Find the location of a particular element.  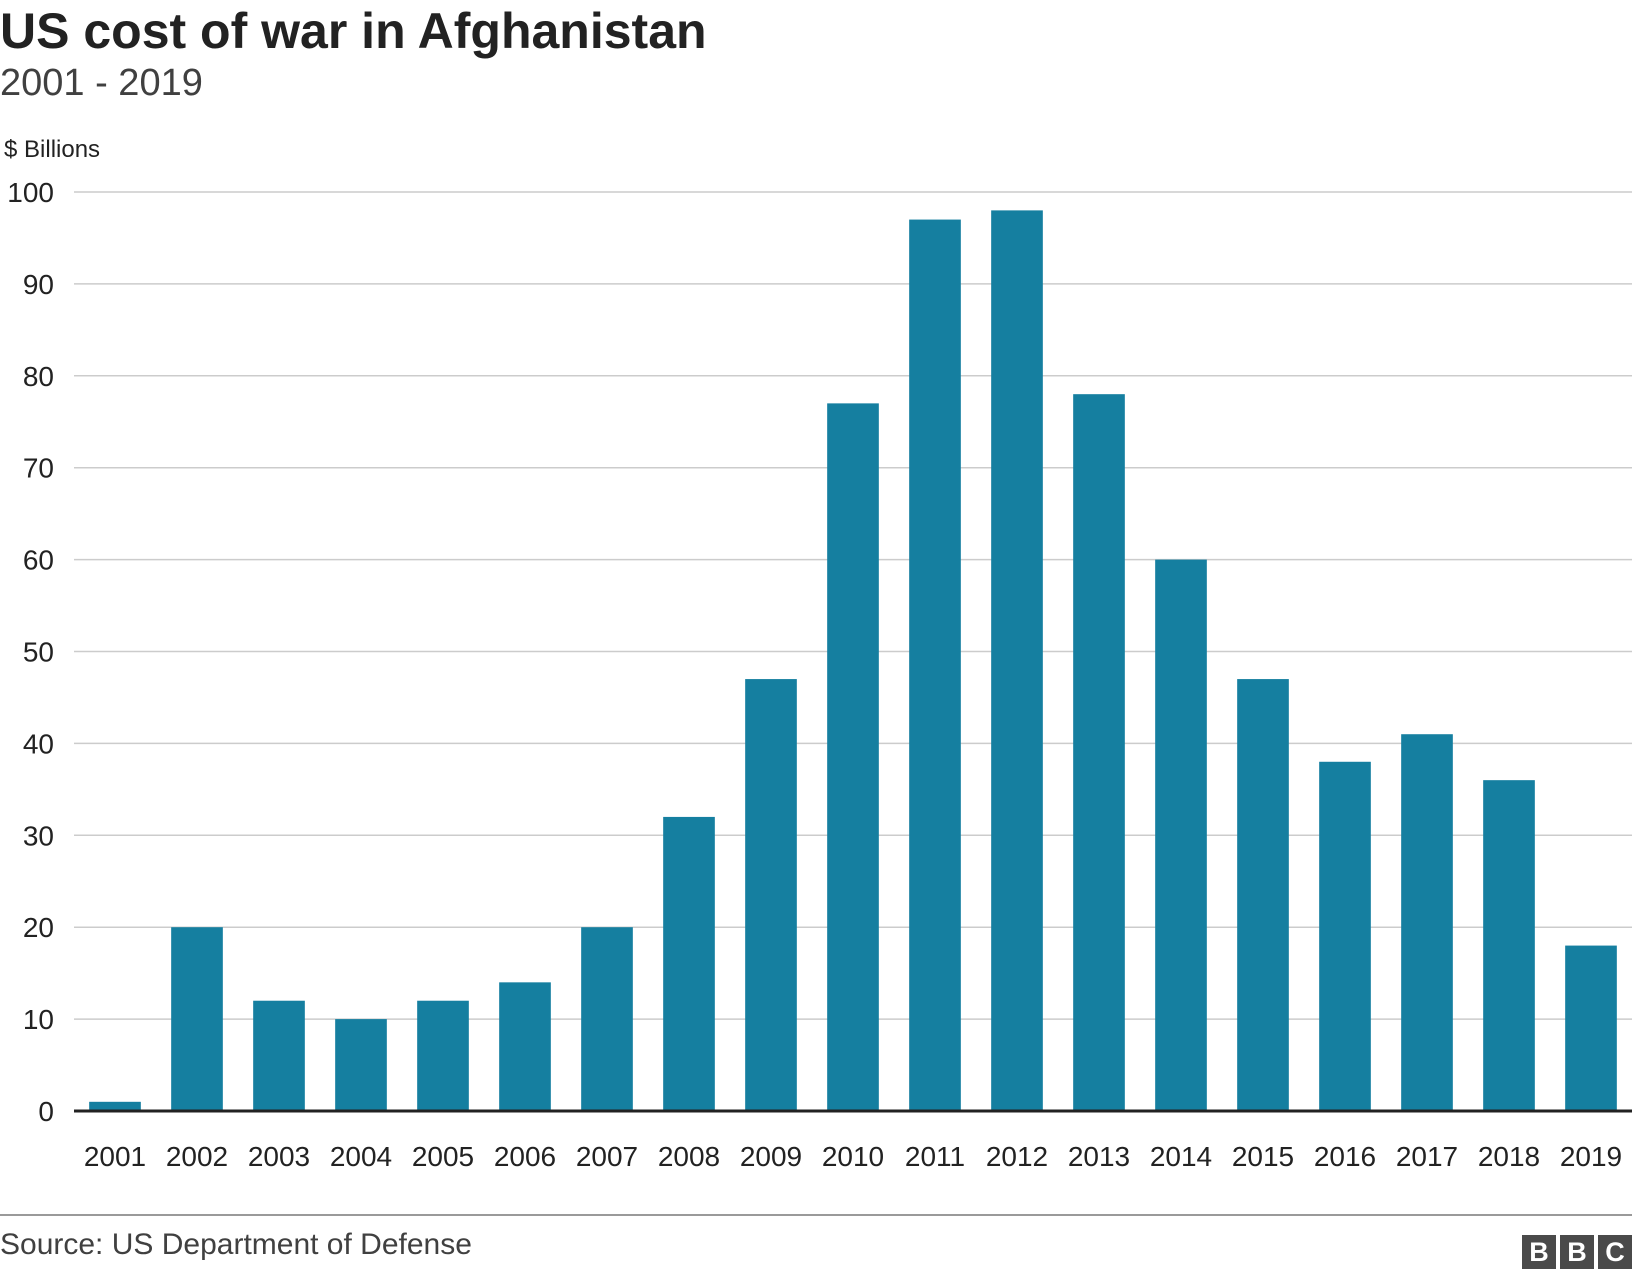

x-tick-label: 2011 is located at coordinates (935, 1156).